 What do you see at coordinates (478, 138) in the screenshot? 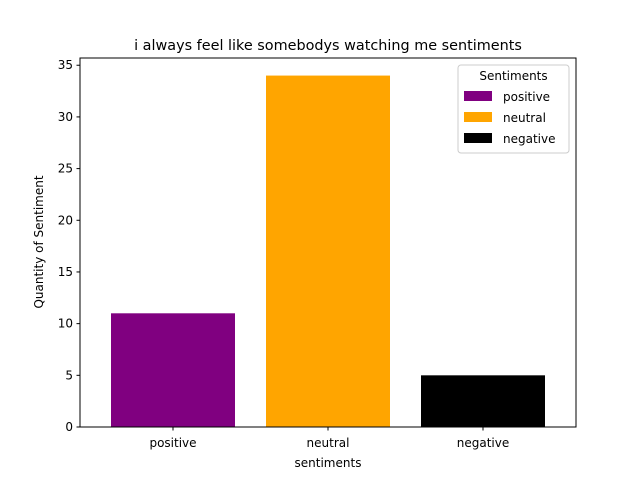
I see `legend-swatch-negative` at bounding box center [478, 138].